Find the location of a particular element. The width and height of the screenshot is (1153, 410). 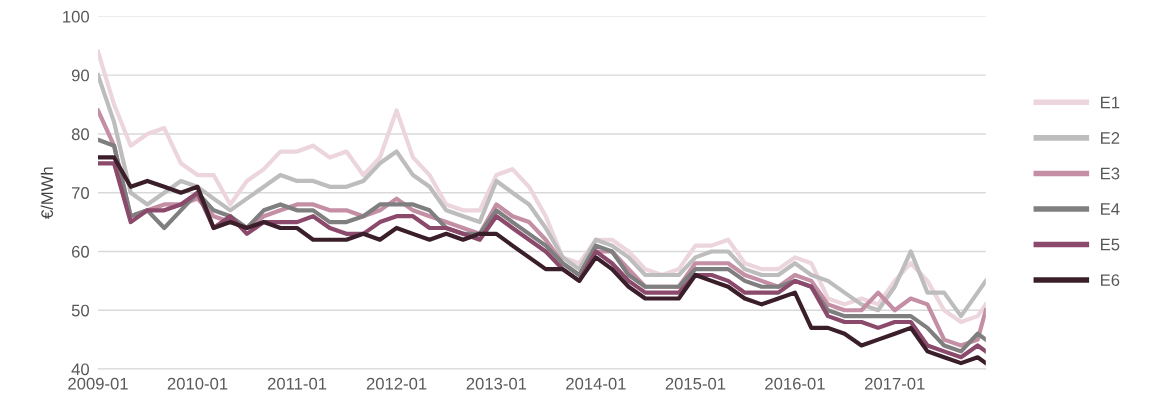

x-tick-label: 2009-01 is located at coordinates (98, 383).